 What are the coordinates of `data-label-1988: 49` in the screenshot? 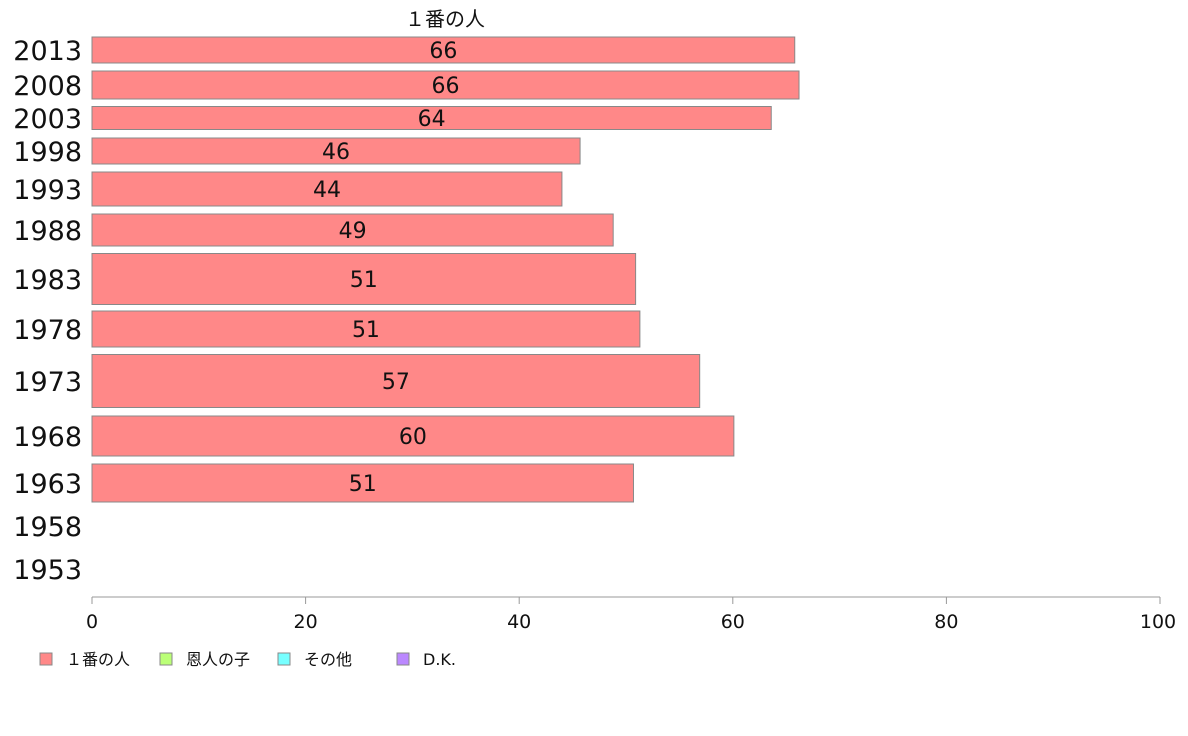 It's located at (353, 231).